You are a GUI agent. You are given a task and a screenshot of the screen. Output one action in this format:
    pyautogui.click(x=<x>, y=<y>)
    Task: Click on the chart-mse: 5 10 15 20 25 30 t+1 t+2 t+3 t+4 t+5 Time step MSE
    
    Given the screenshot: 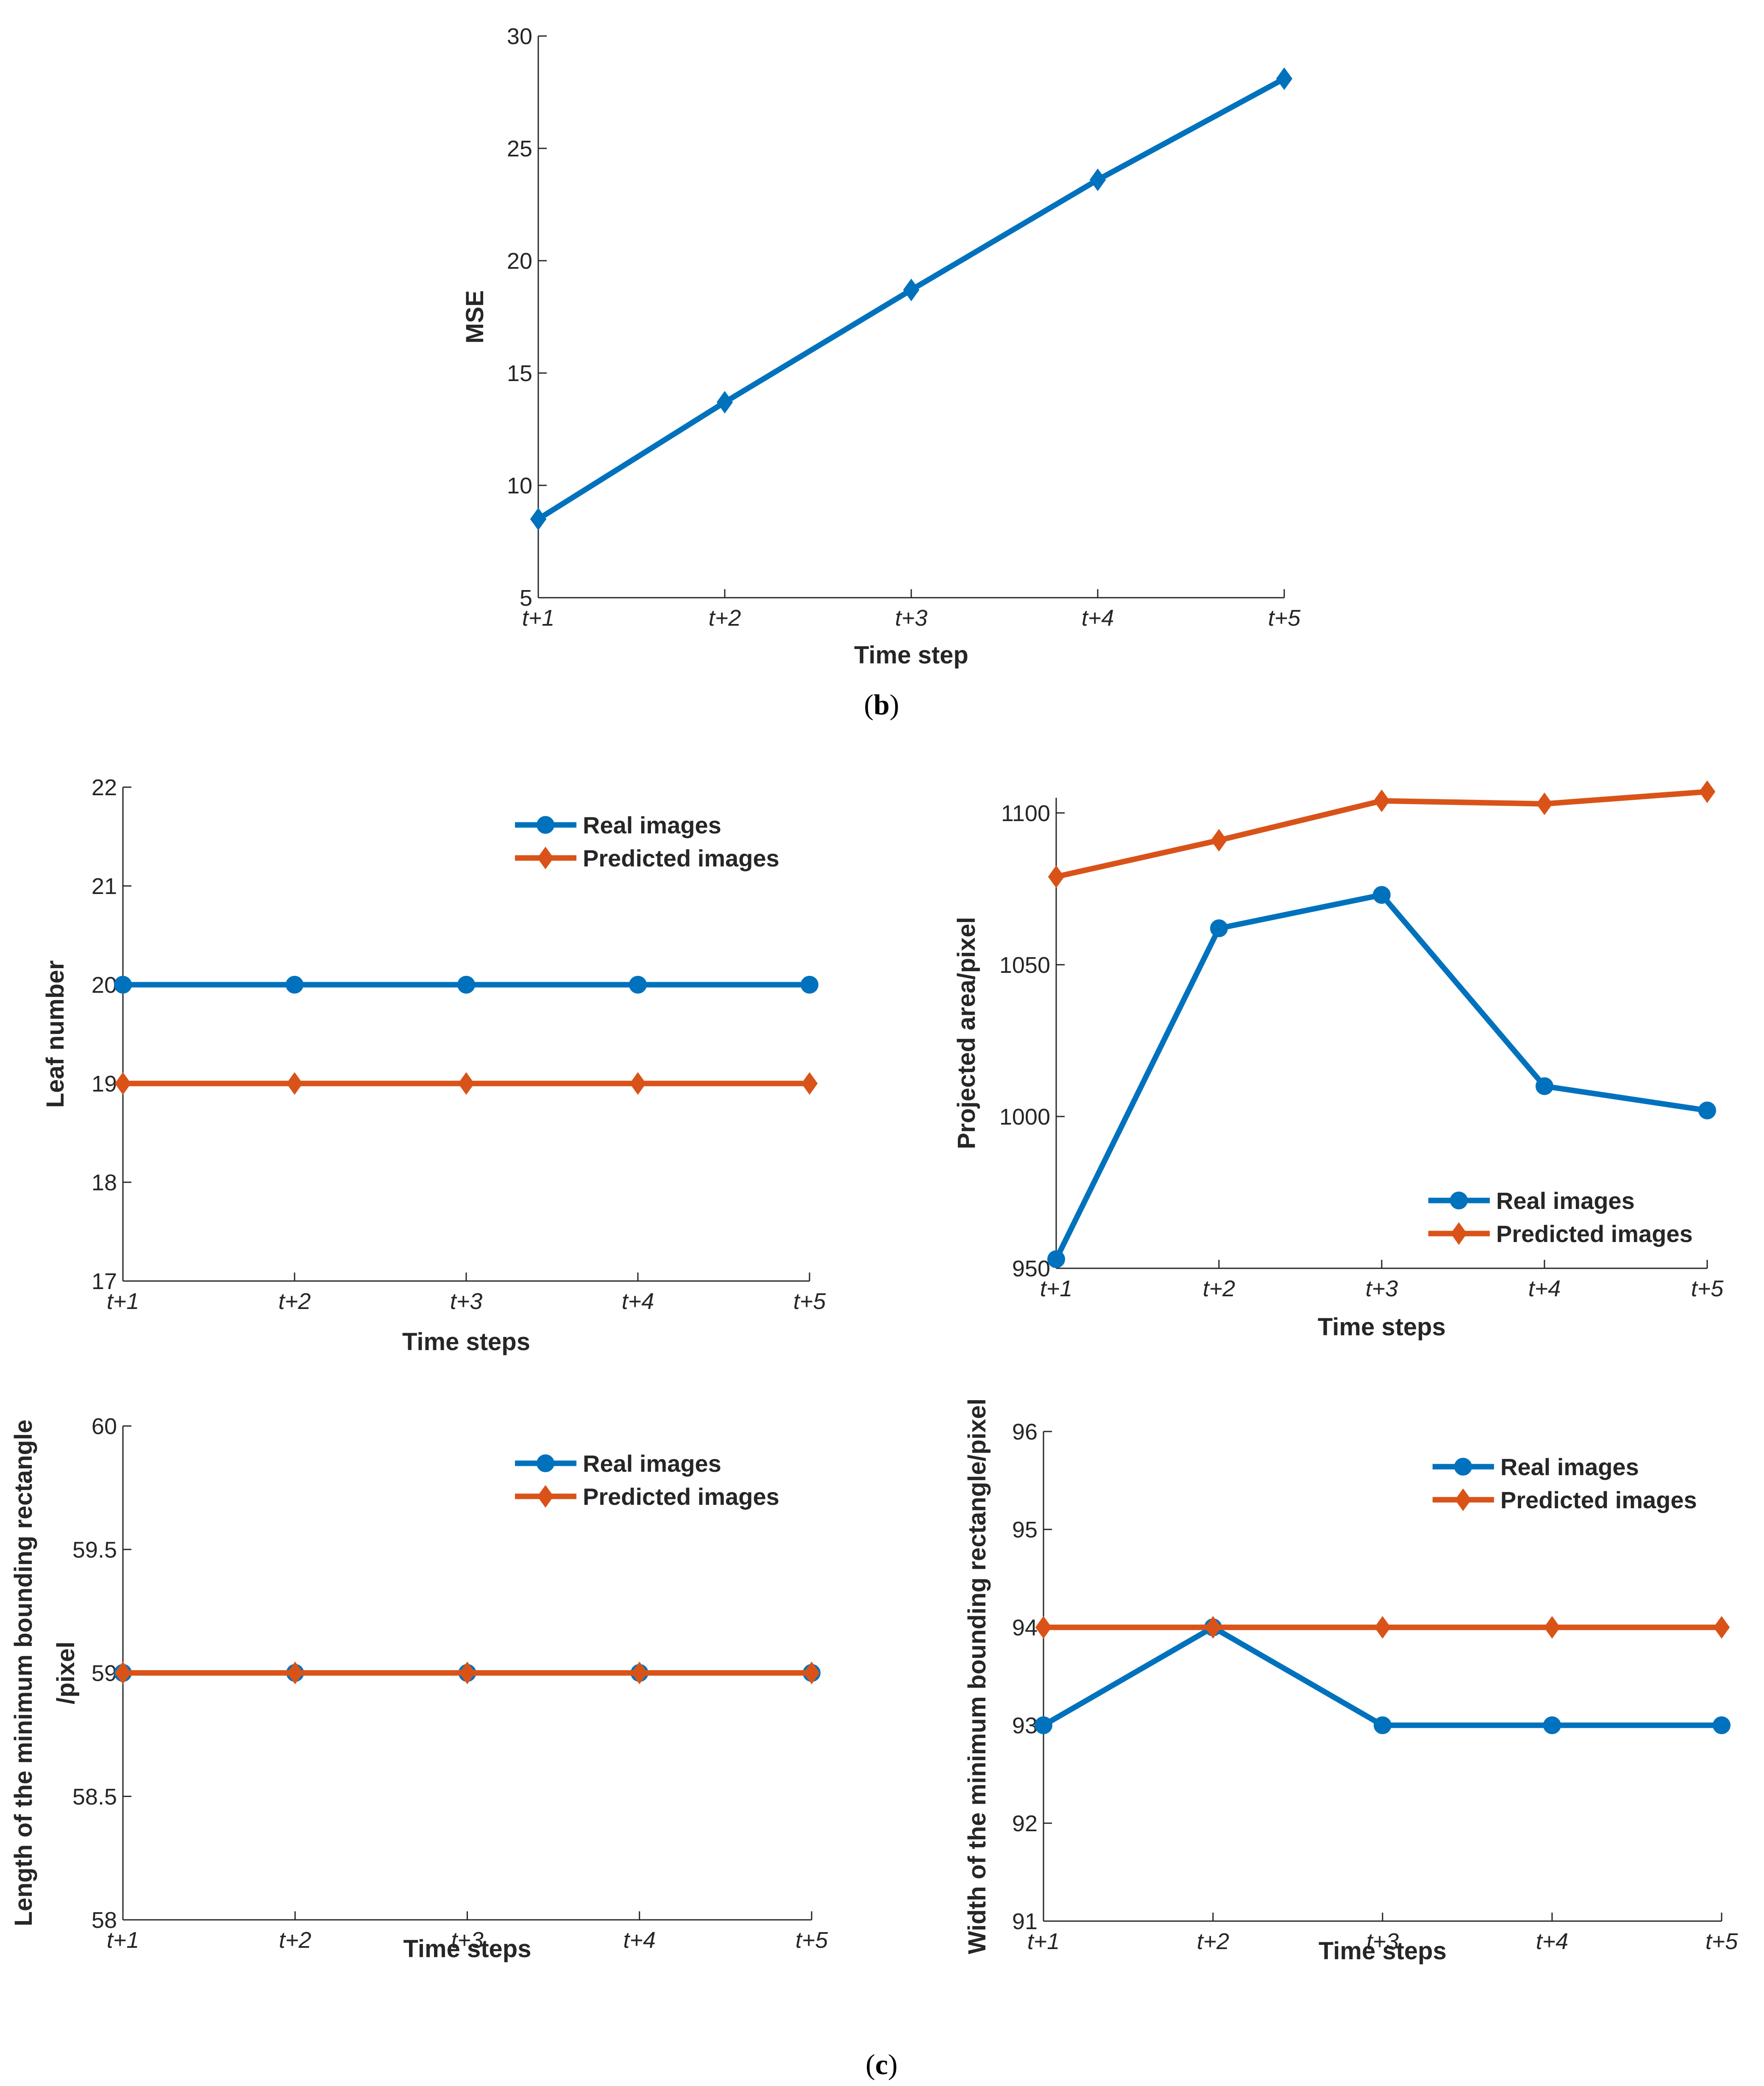 What is the action you would take?
    pyautogui.click(x=881, y=346)
    